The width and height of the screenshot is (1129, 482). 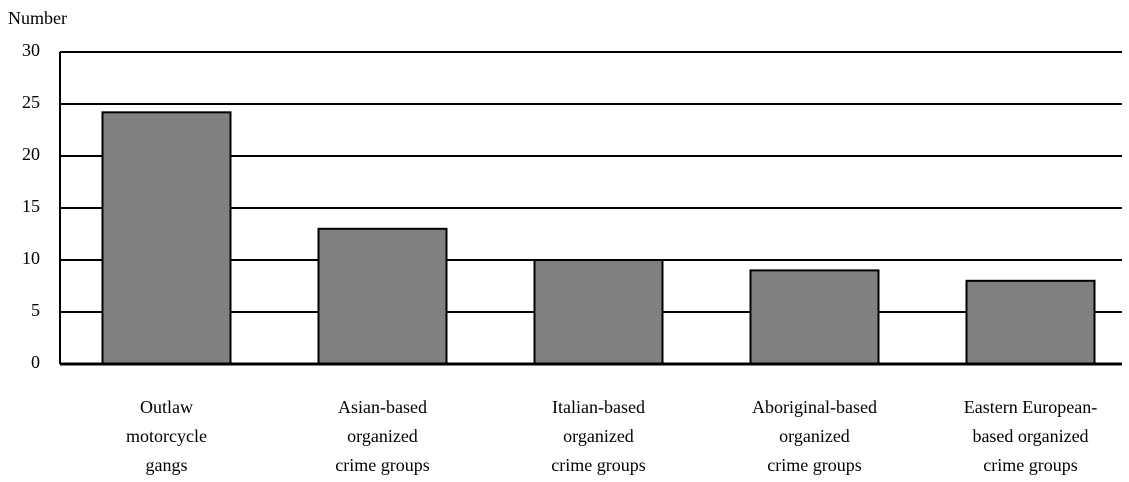 I want to click on x-tick-label: based organized, so click(x=1030, y=436).